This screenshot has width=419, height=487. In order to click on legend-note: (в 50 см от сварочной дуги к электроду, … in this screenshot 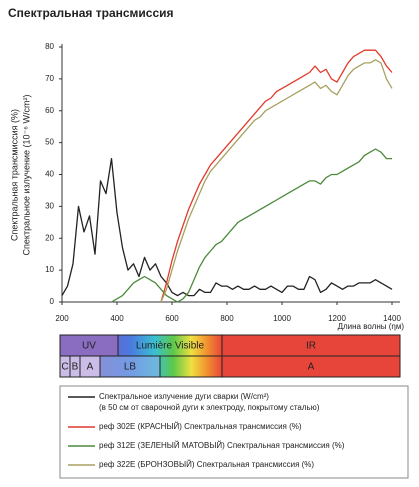, I will do `click(209, 407)`.